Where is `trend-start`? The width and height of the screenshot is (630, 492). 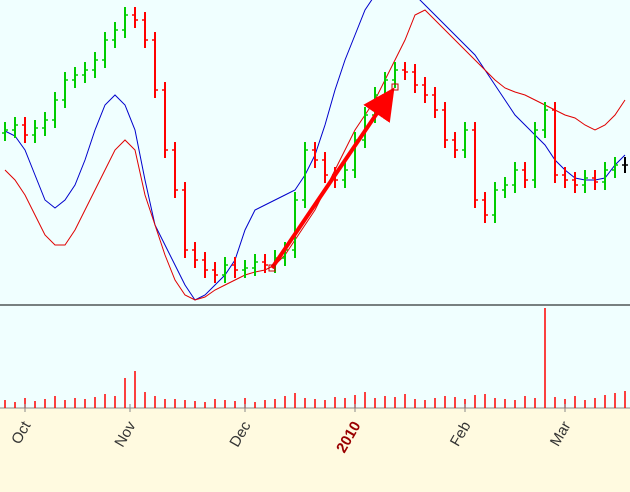 trend-start is located at coordinates (272, 268).